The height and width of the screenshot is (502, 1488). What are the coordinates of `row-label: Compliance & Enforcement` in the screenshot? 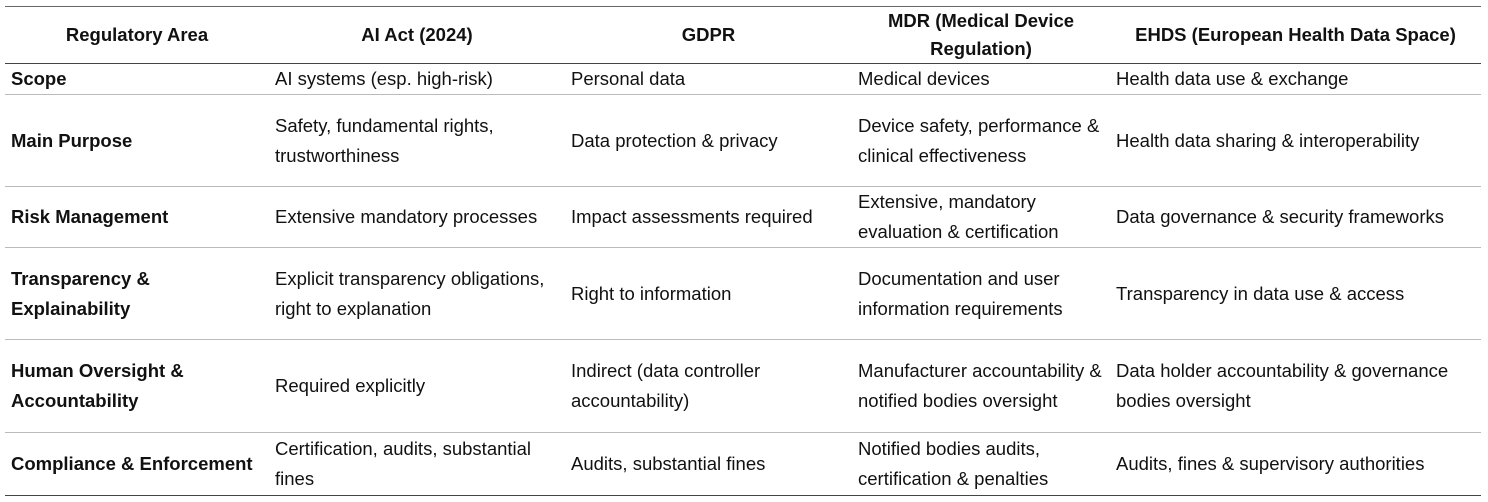 It's located at (137, 464).